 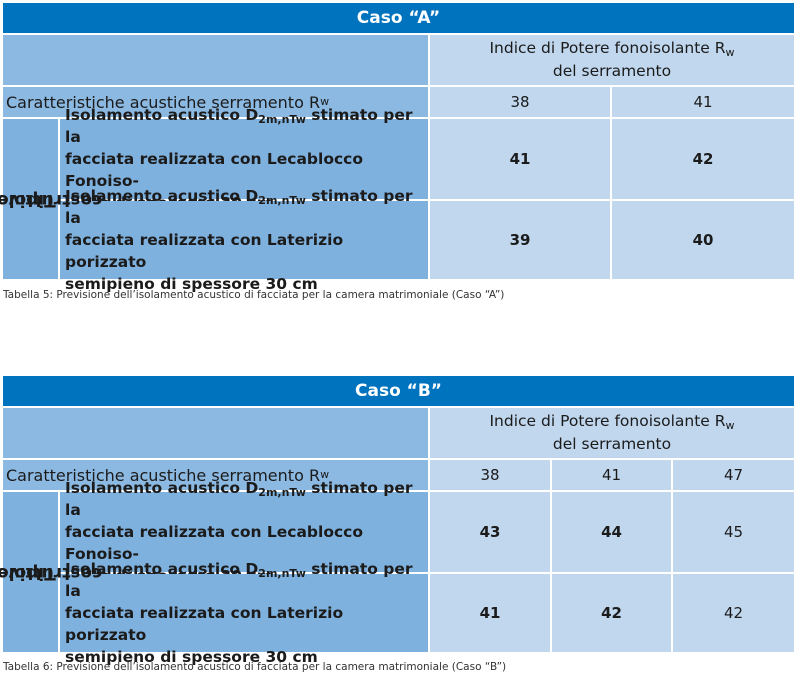 I want to click on table-title: Caso “A”, so click(x=398, y=19).